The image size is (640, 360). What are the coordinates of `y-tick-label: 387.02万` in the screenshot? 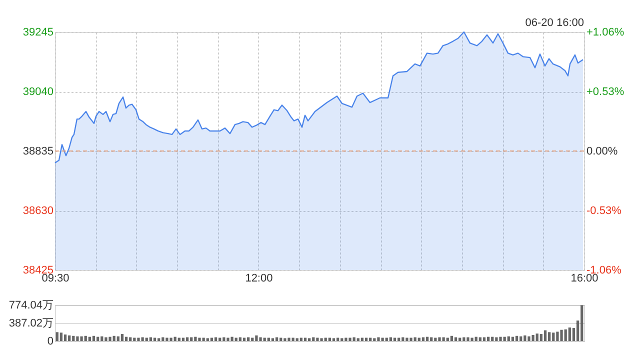 It's located at (31, 324).